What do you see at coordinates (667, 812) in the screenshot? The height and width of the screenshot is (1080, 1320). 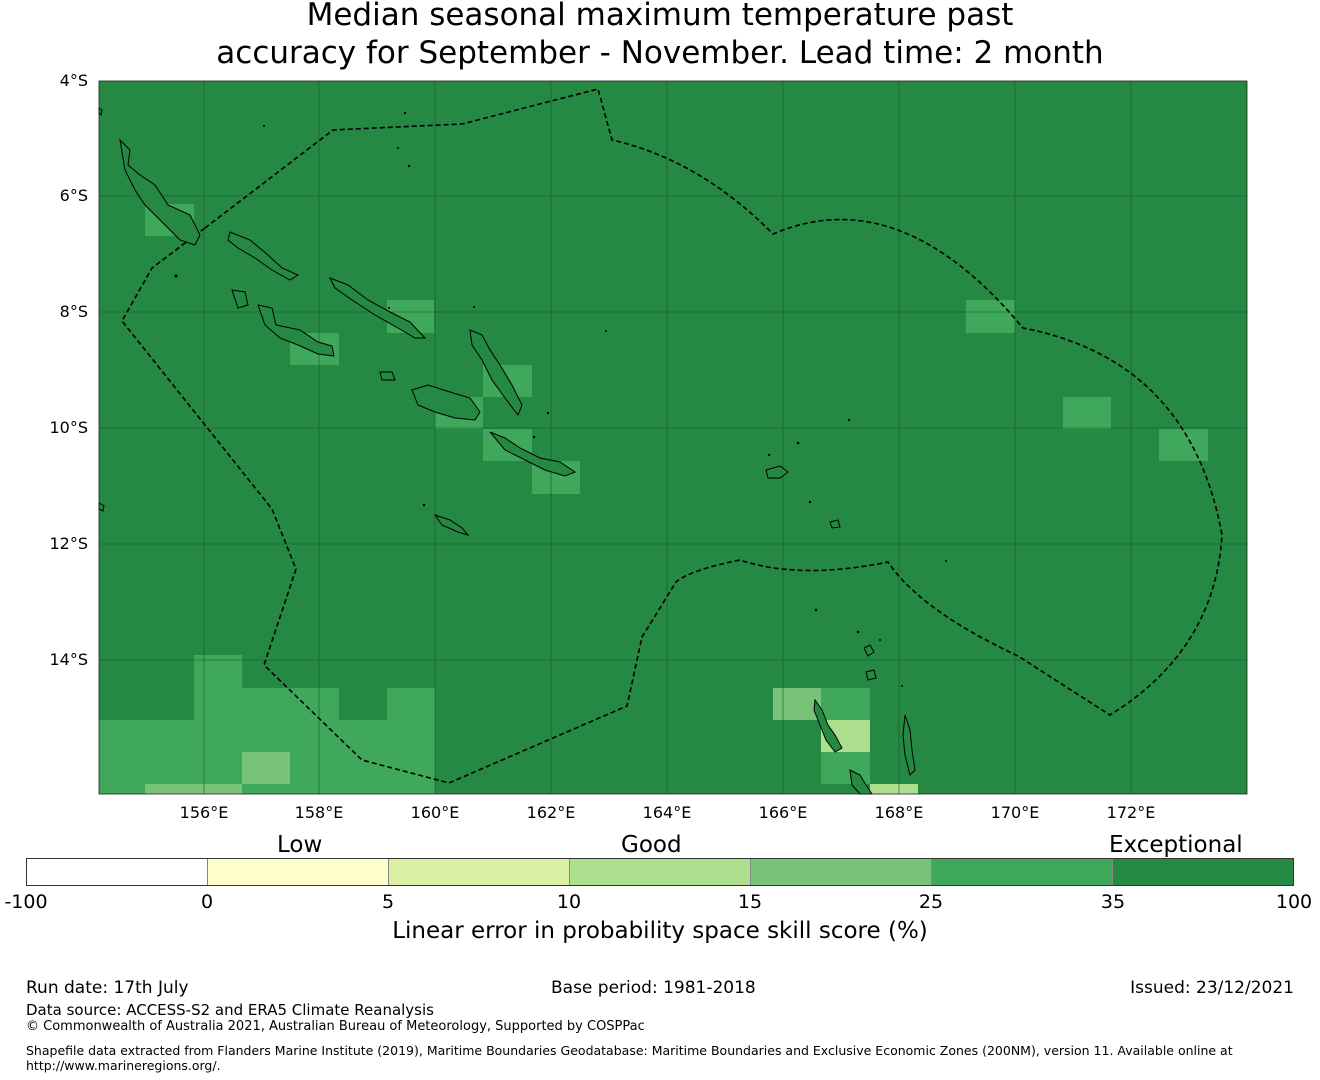 I see `lon-label-164e: 164°E` at bounding box center [667, 812].